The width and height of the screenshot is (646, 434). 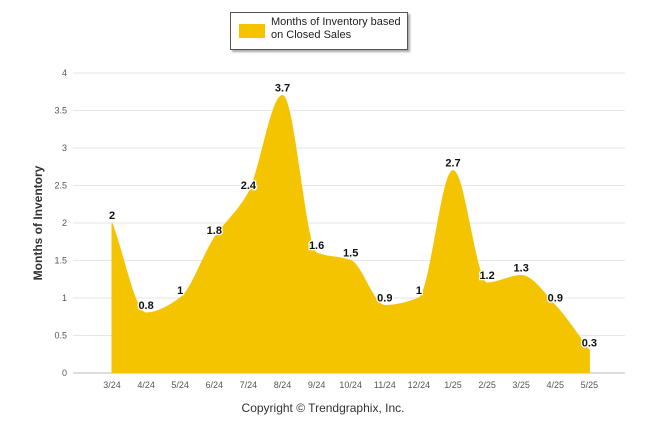 What do you see at coordinates (521, 269) in the screenshot?
I see `data-label: 1.3` at bounding box center [521, 269].